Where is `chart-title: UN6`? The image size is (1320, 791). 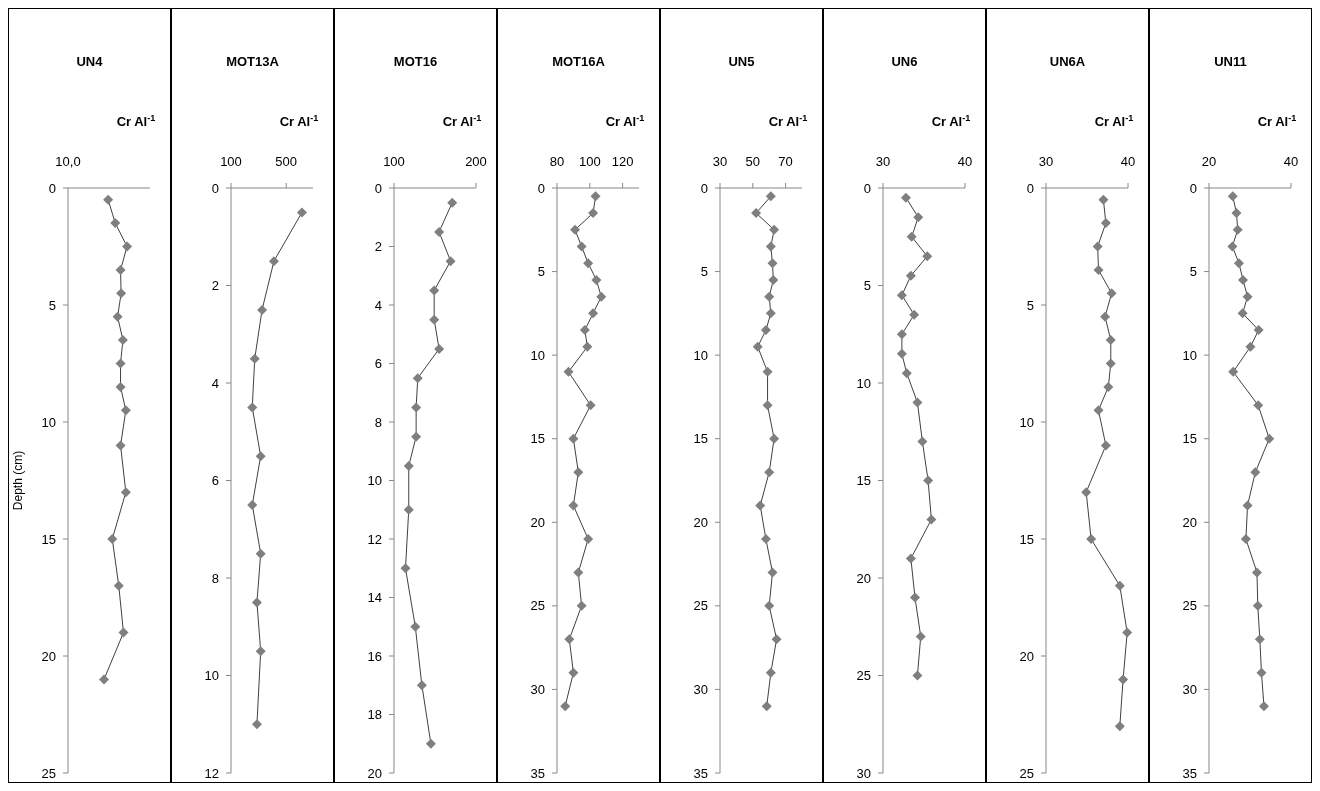
chart-title: UN6 is located at coordinates (904, 61).